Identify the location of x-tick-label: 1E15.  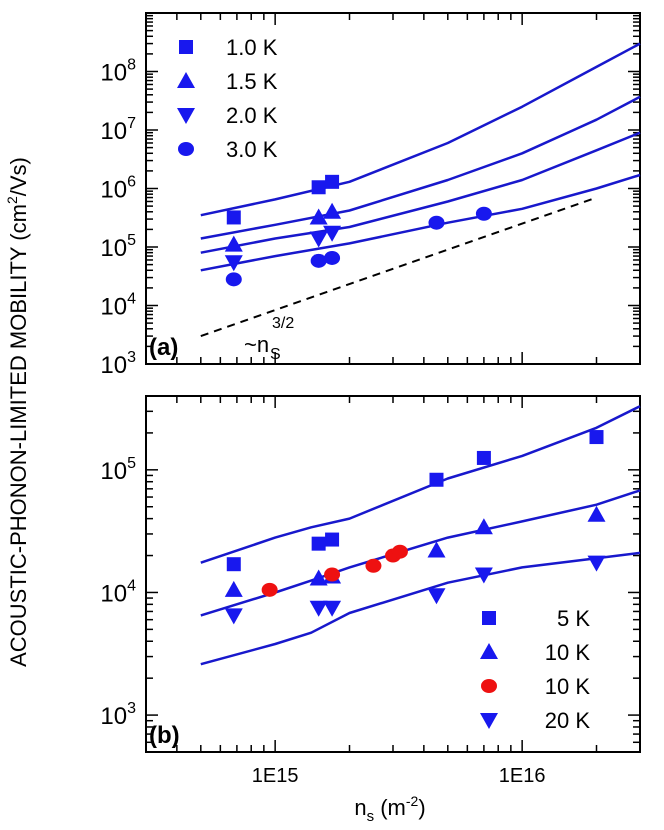
(275, 776).